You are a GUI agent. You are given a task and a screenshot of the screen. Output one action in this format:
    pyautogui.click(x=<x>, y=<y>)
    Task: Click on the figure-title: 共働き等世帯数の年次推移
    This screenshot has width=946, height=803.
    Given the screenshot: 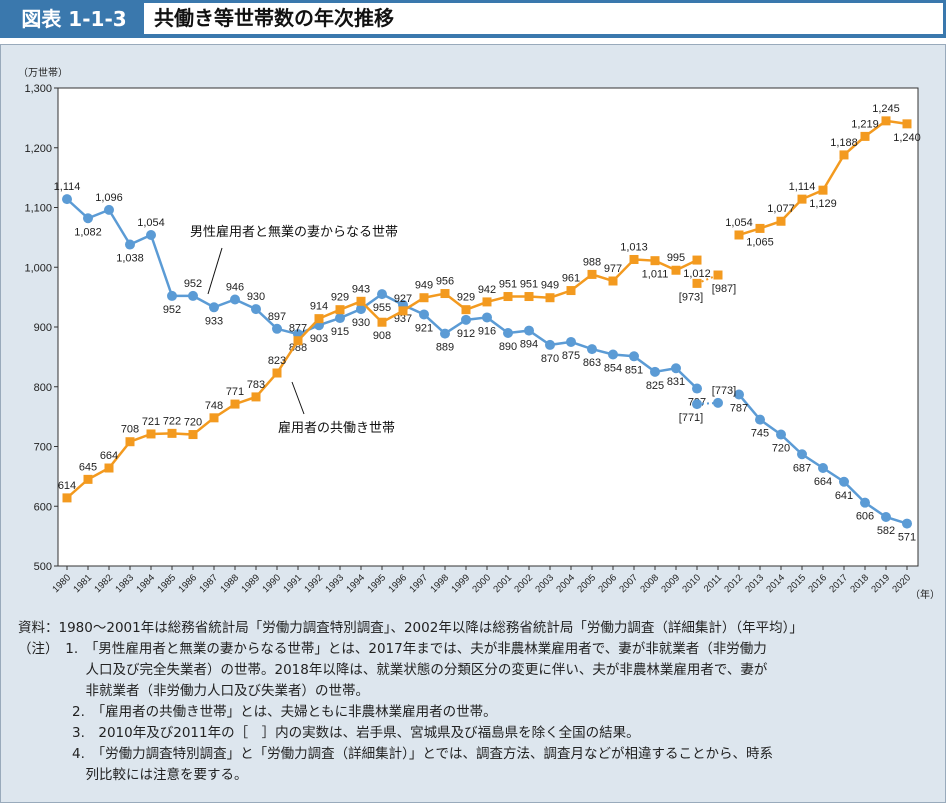 What is the action you would take?
    pyautogui.click(x=543, y=18)
    